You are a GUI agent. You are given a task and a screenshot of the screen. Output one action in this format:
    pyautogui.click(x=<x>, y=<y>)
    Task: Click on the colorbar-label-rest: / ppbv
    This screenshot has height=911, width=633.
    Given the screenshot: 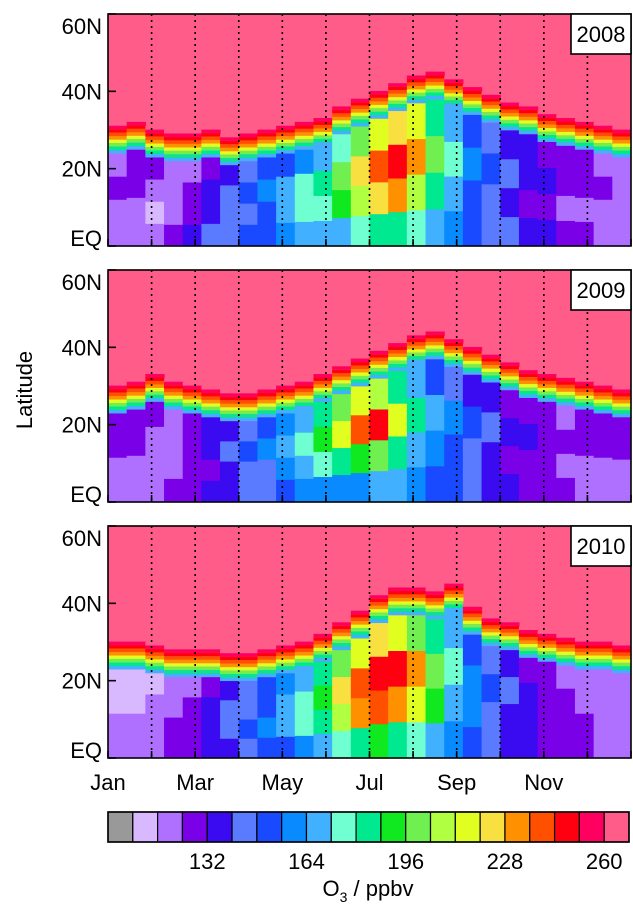 What is the action you would take?
    pyautogui.click(x=380, y=888)
    